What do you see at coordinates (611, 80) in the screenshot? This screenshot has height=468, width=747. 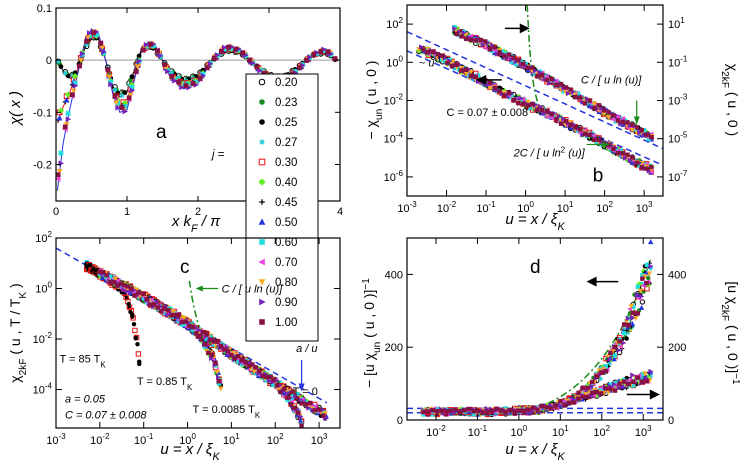 I see `annotation-text: C / [ u ln (u)]` at bounding box center [611, 80].